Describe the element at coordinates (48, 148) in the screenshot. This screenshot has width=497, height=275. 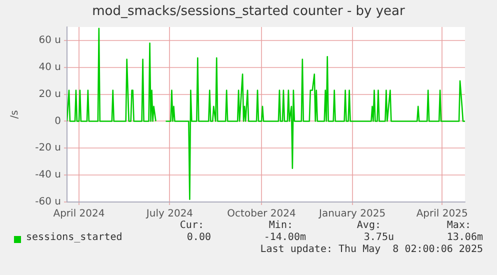
I see `y-tick-label: -20 u` at that location.